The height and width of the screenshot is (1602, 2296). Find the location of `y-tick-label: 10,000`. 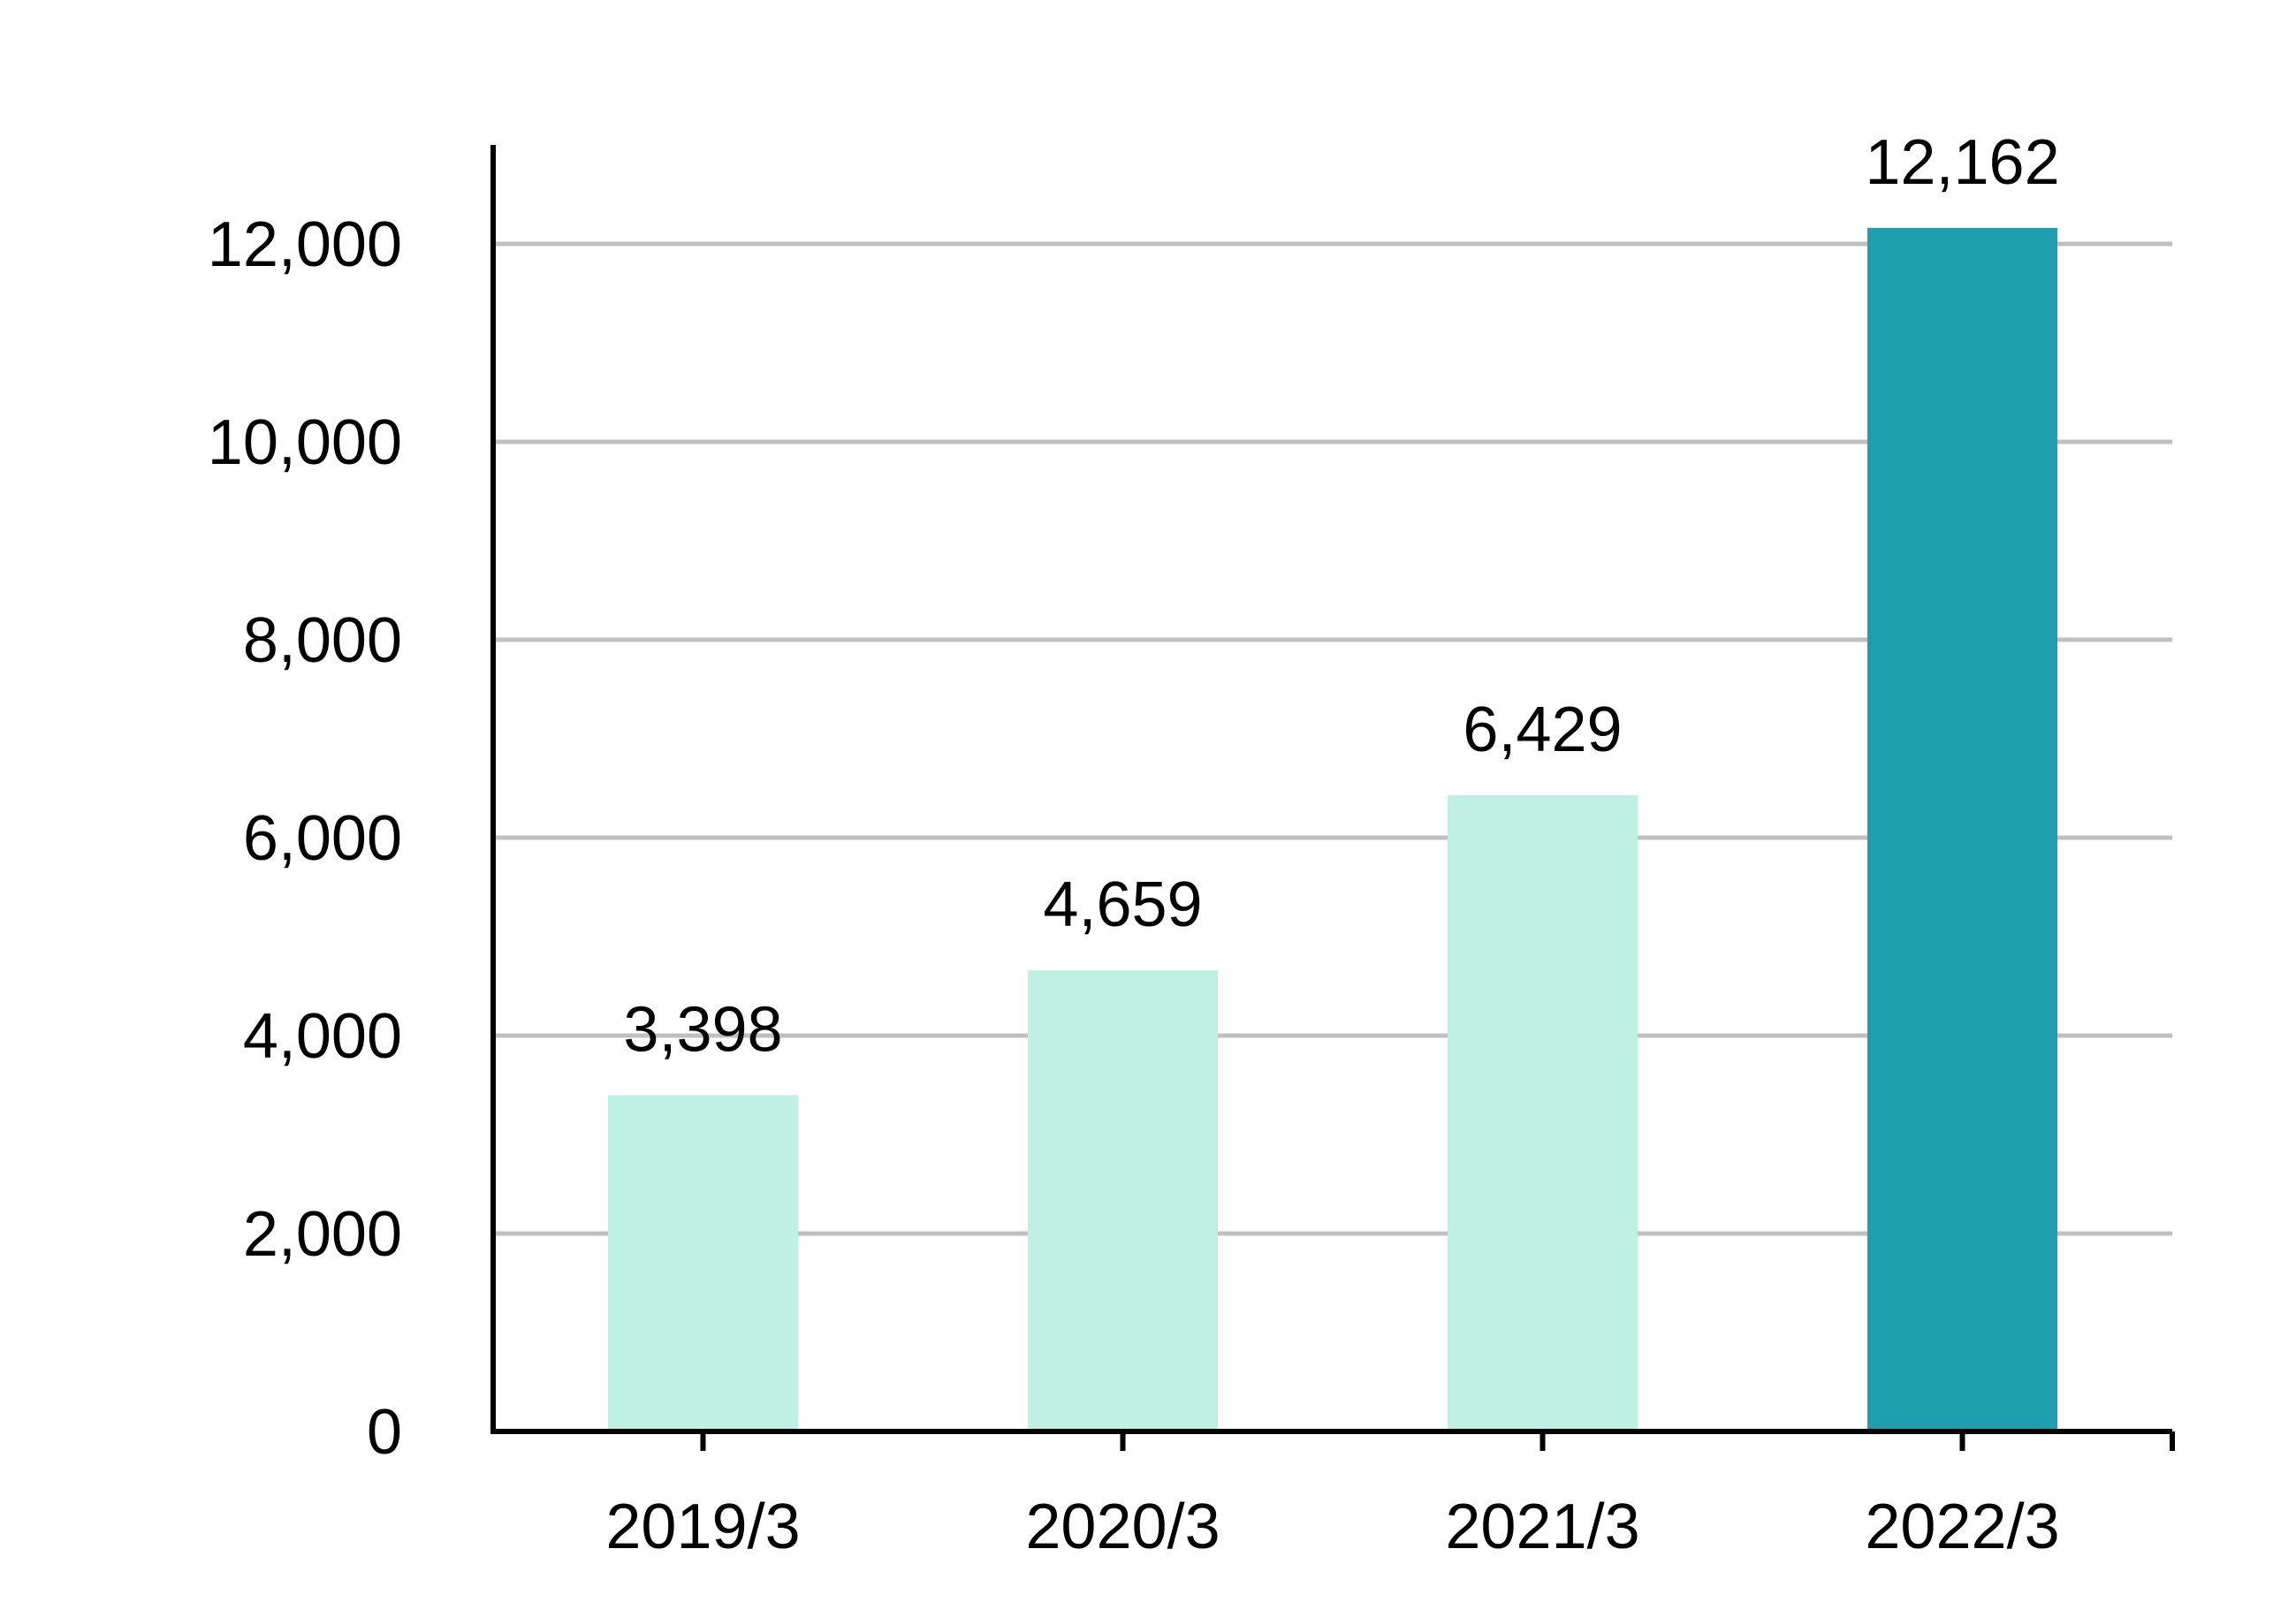

y-tick-label: 10,000 is located at coordinates (305, 442).